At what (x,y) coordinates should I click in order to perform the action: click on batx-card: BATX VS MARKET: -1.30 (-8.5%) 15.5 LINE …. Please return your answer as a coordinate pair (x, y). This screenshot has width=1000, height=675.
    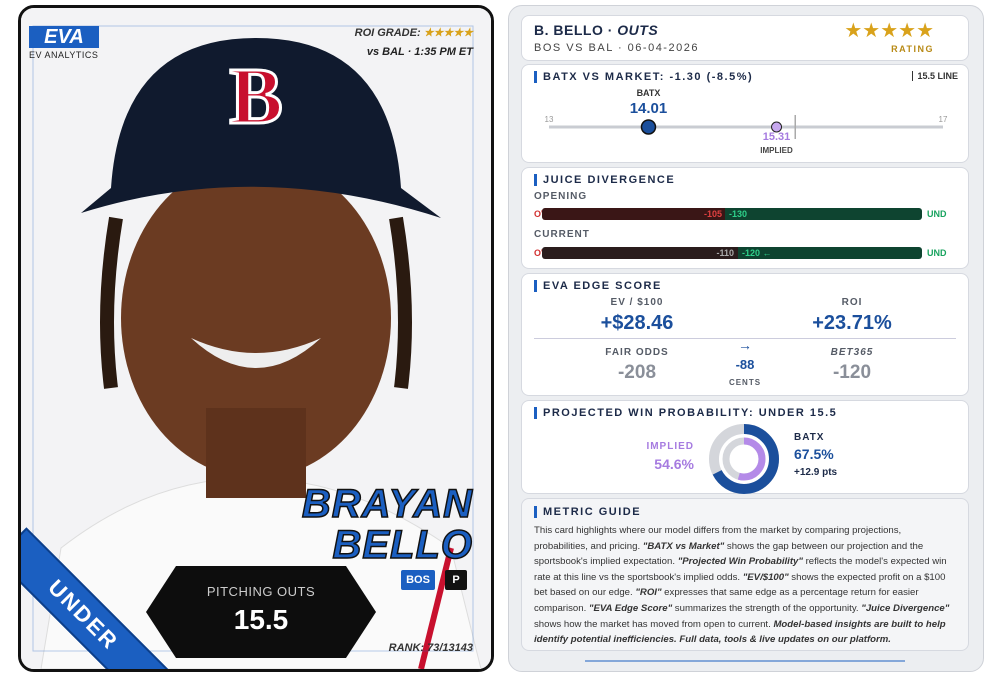
    Looking at the image, I should click on (745, 113).